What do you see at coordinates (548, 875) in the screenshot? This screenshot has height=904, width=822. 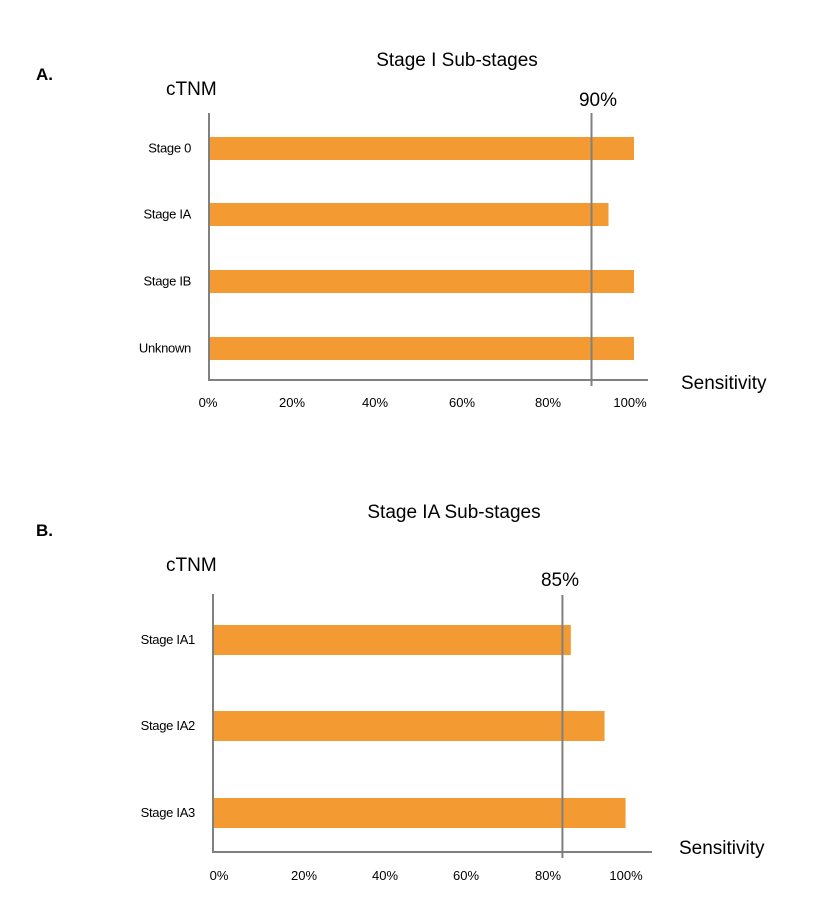 I see `chart-b-x-tick-label: 80%` at bounding box center [548, 875].